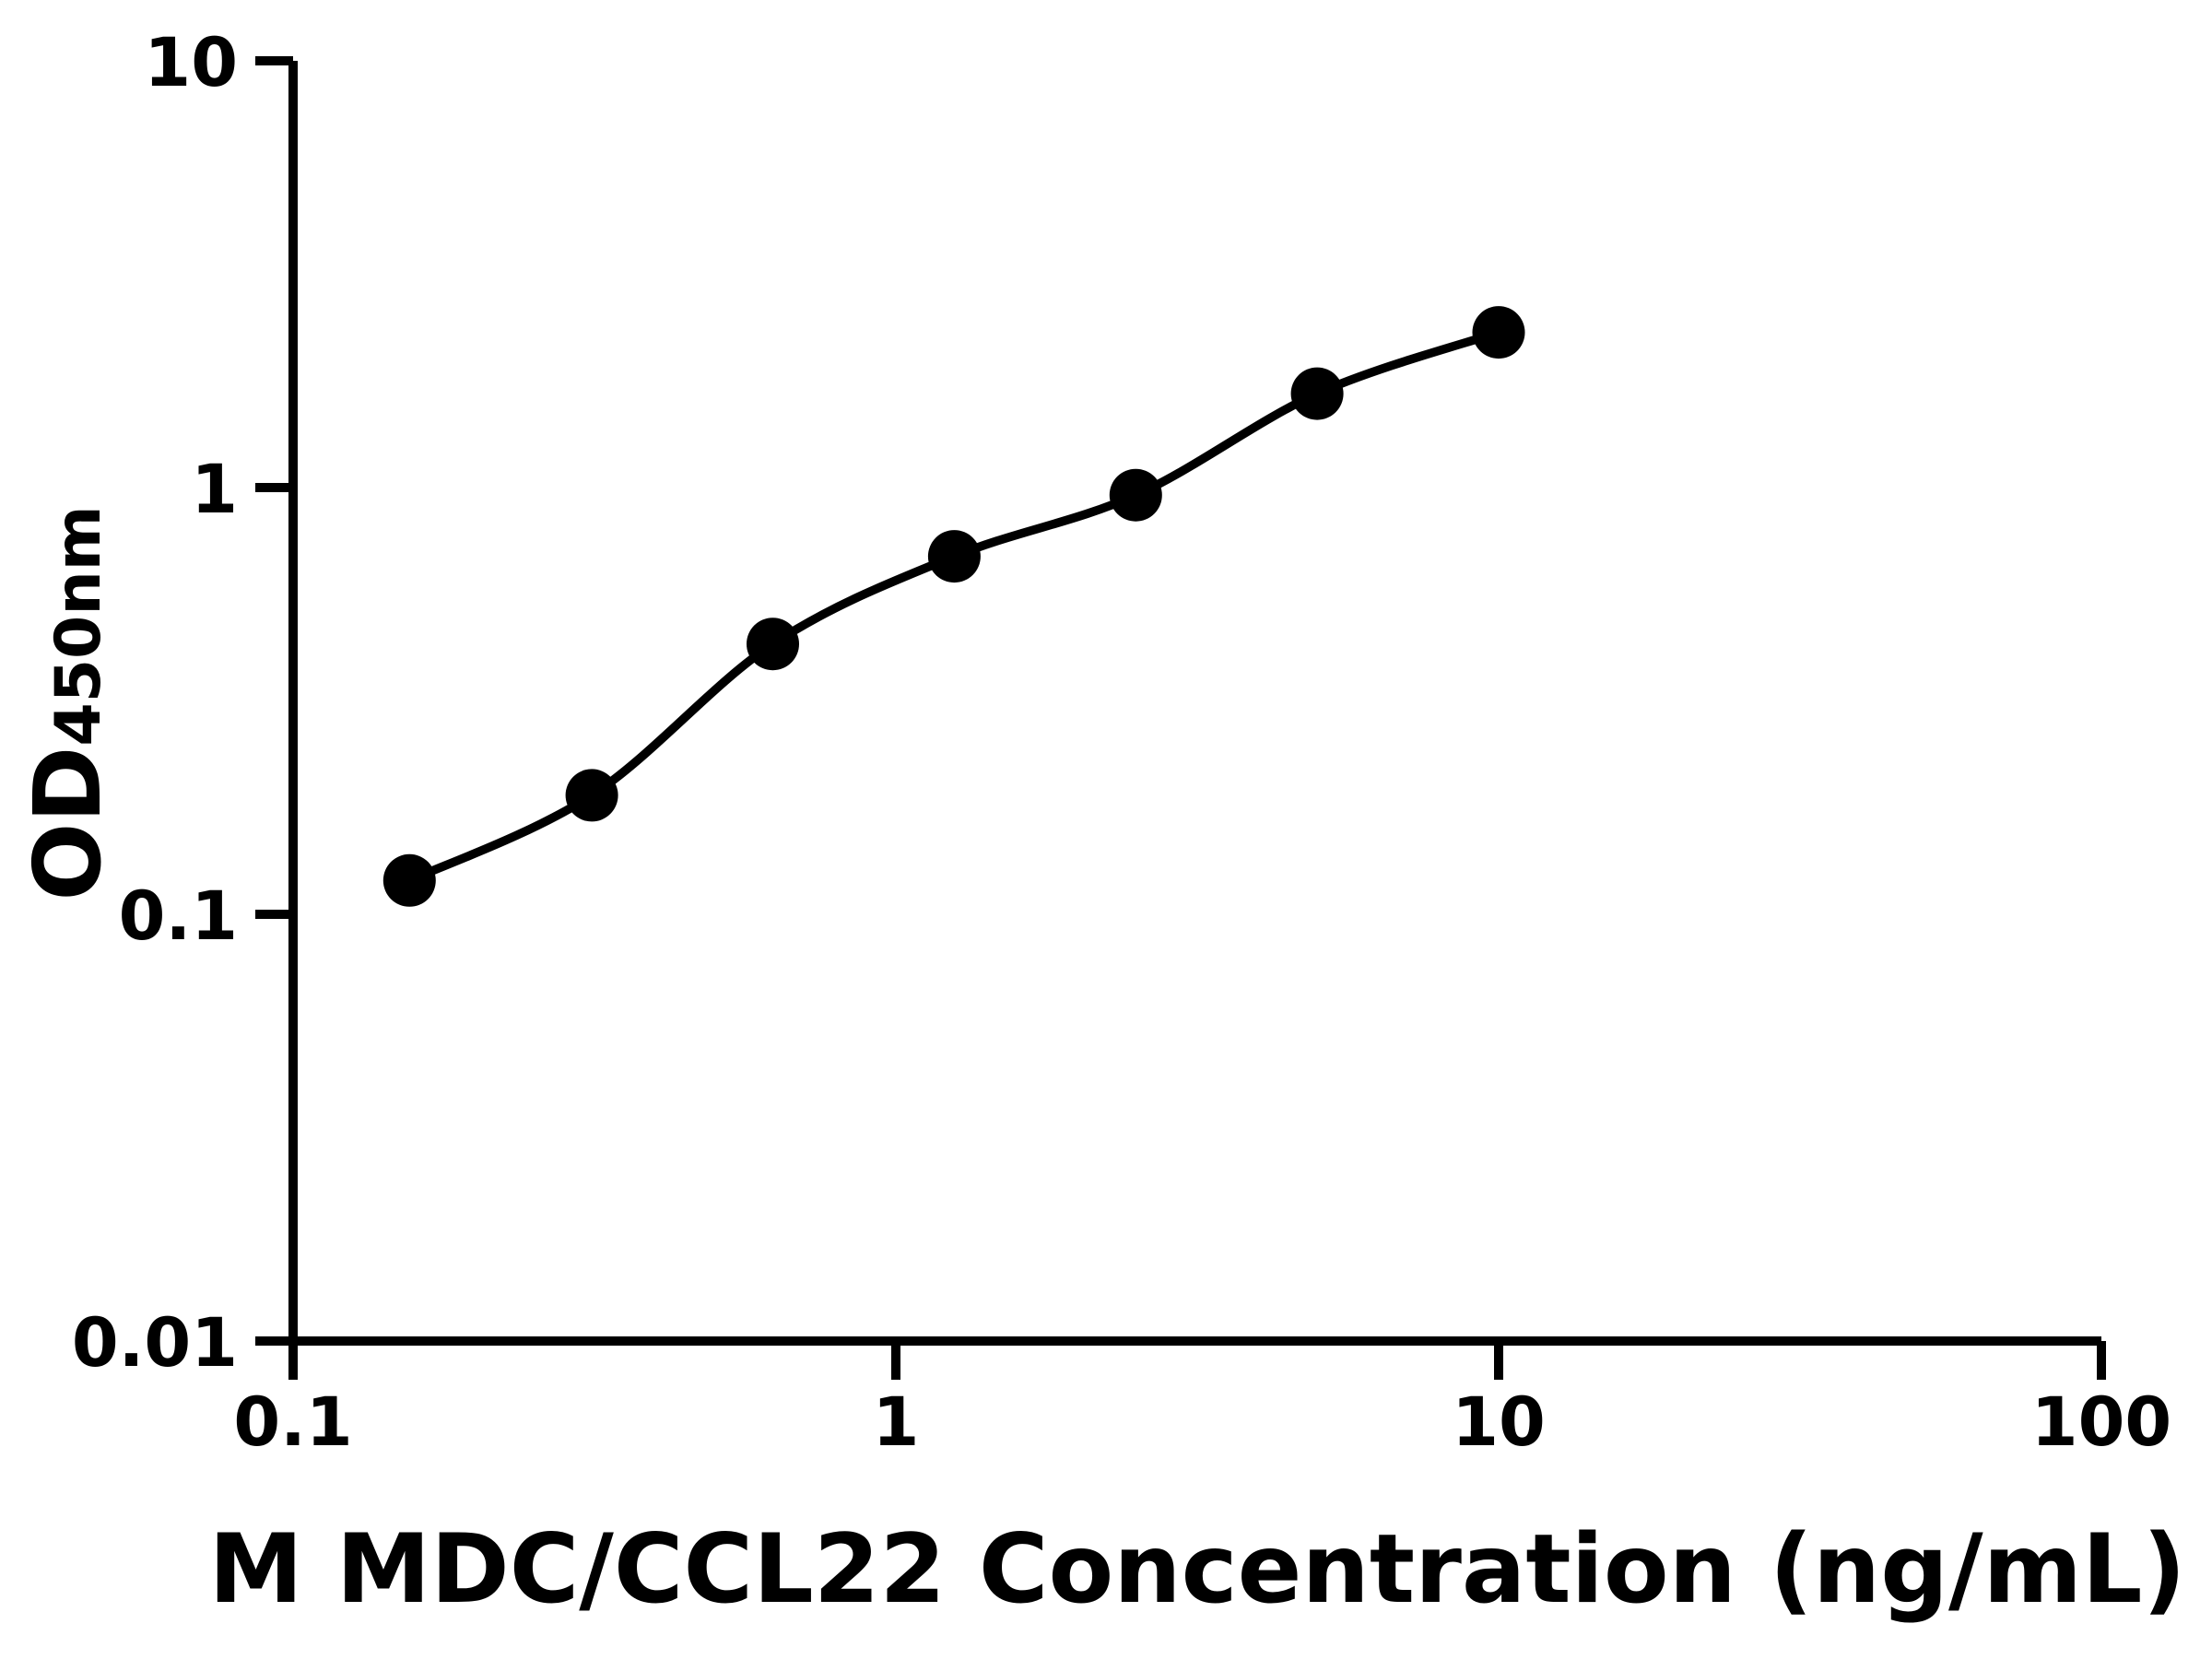 The height and width of the screenshot is (1659, 2212). Describe the element at coordinates (78, 625) in the screenshot. I see `y-axis-title-subscript: 450nm` at that location.